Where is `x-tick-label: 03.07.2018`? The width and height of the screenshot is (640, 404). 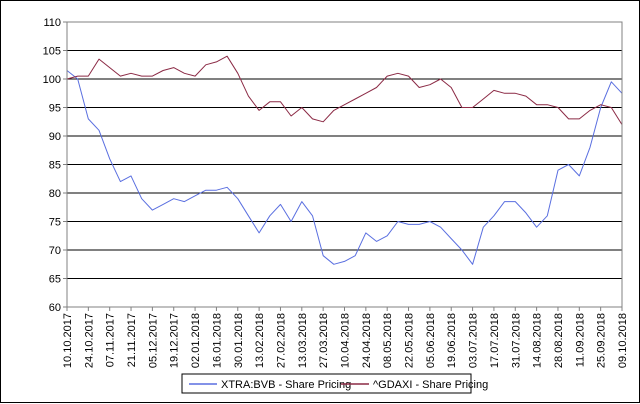 x-tick-label: 03.07.2018 is located at coordinates (474, 340).